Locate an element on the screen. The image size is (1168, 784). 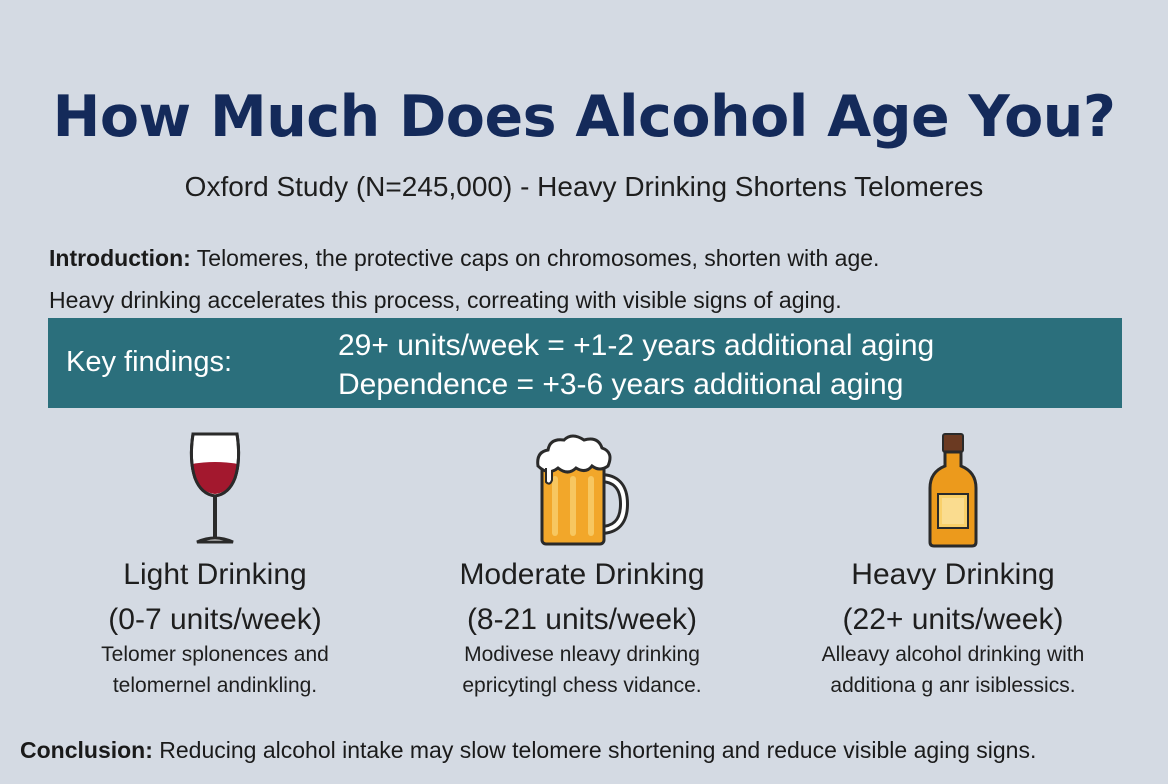
liquor-bottle-icon is located at coordinates (953, 490).